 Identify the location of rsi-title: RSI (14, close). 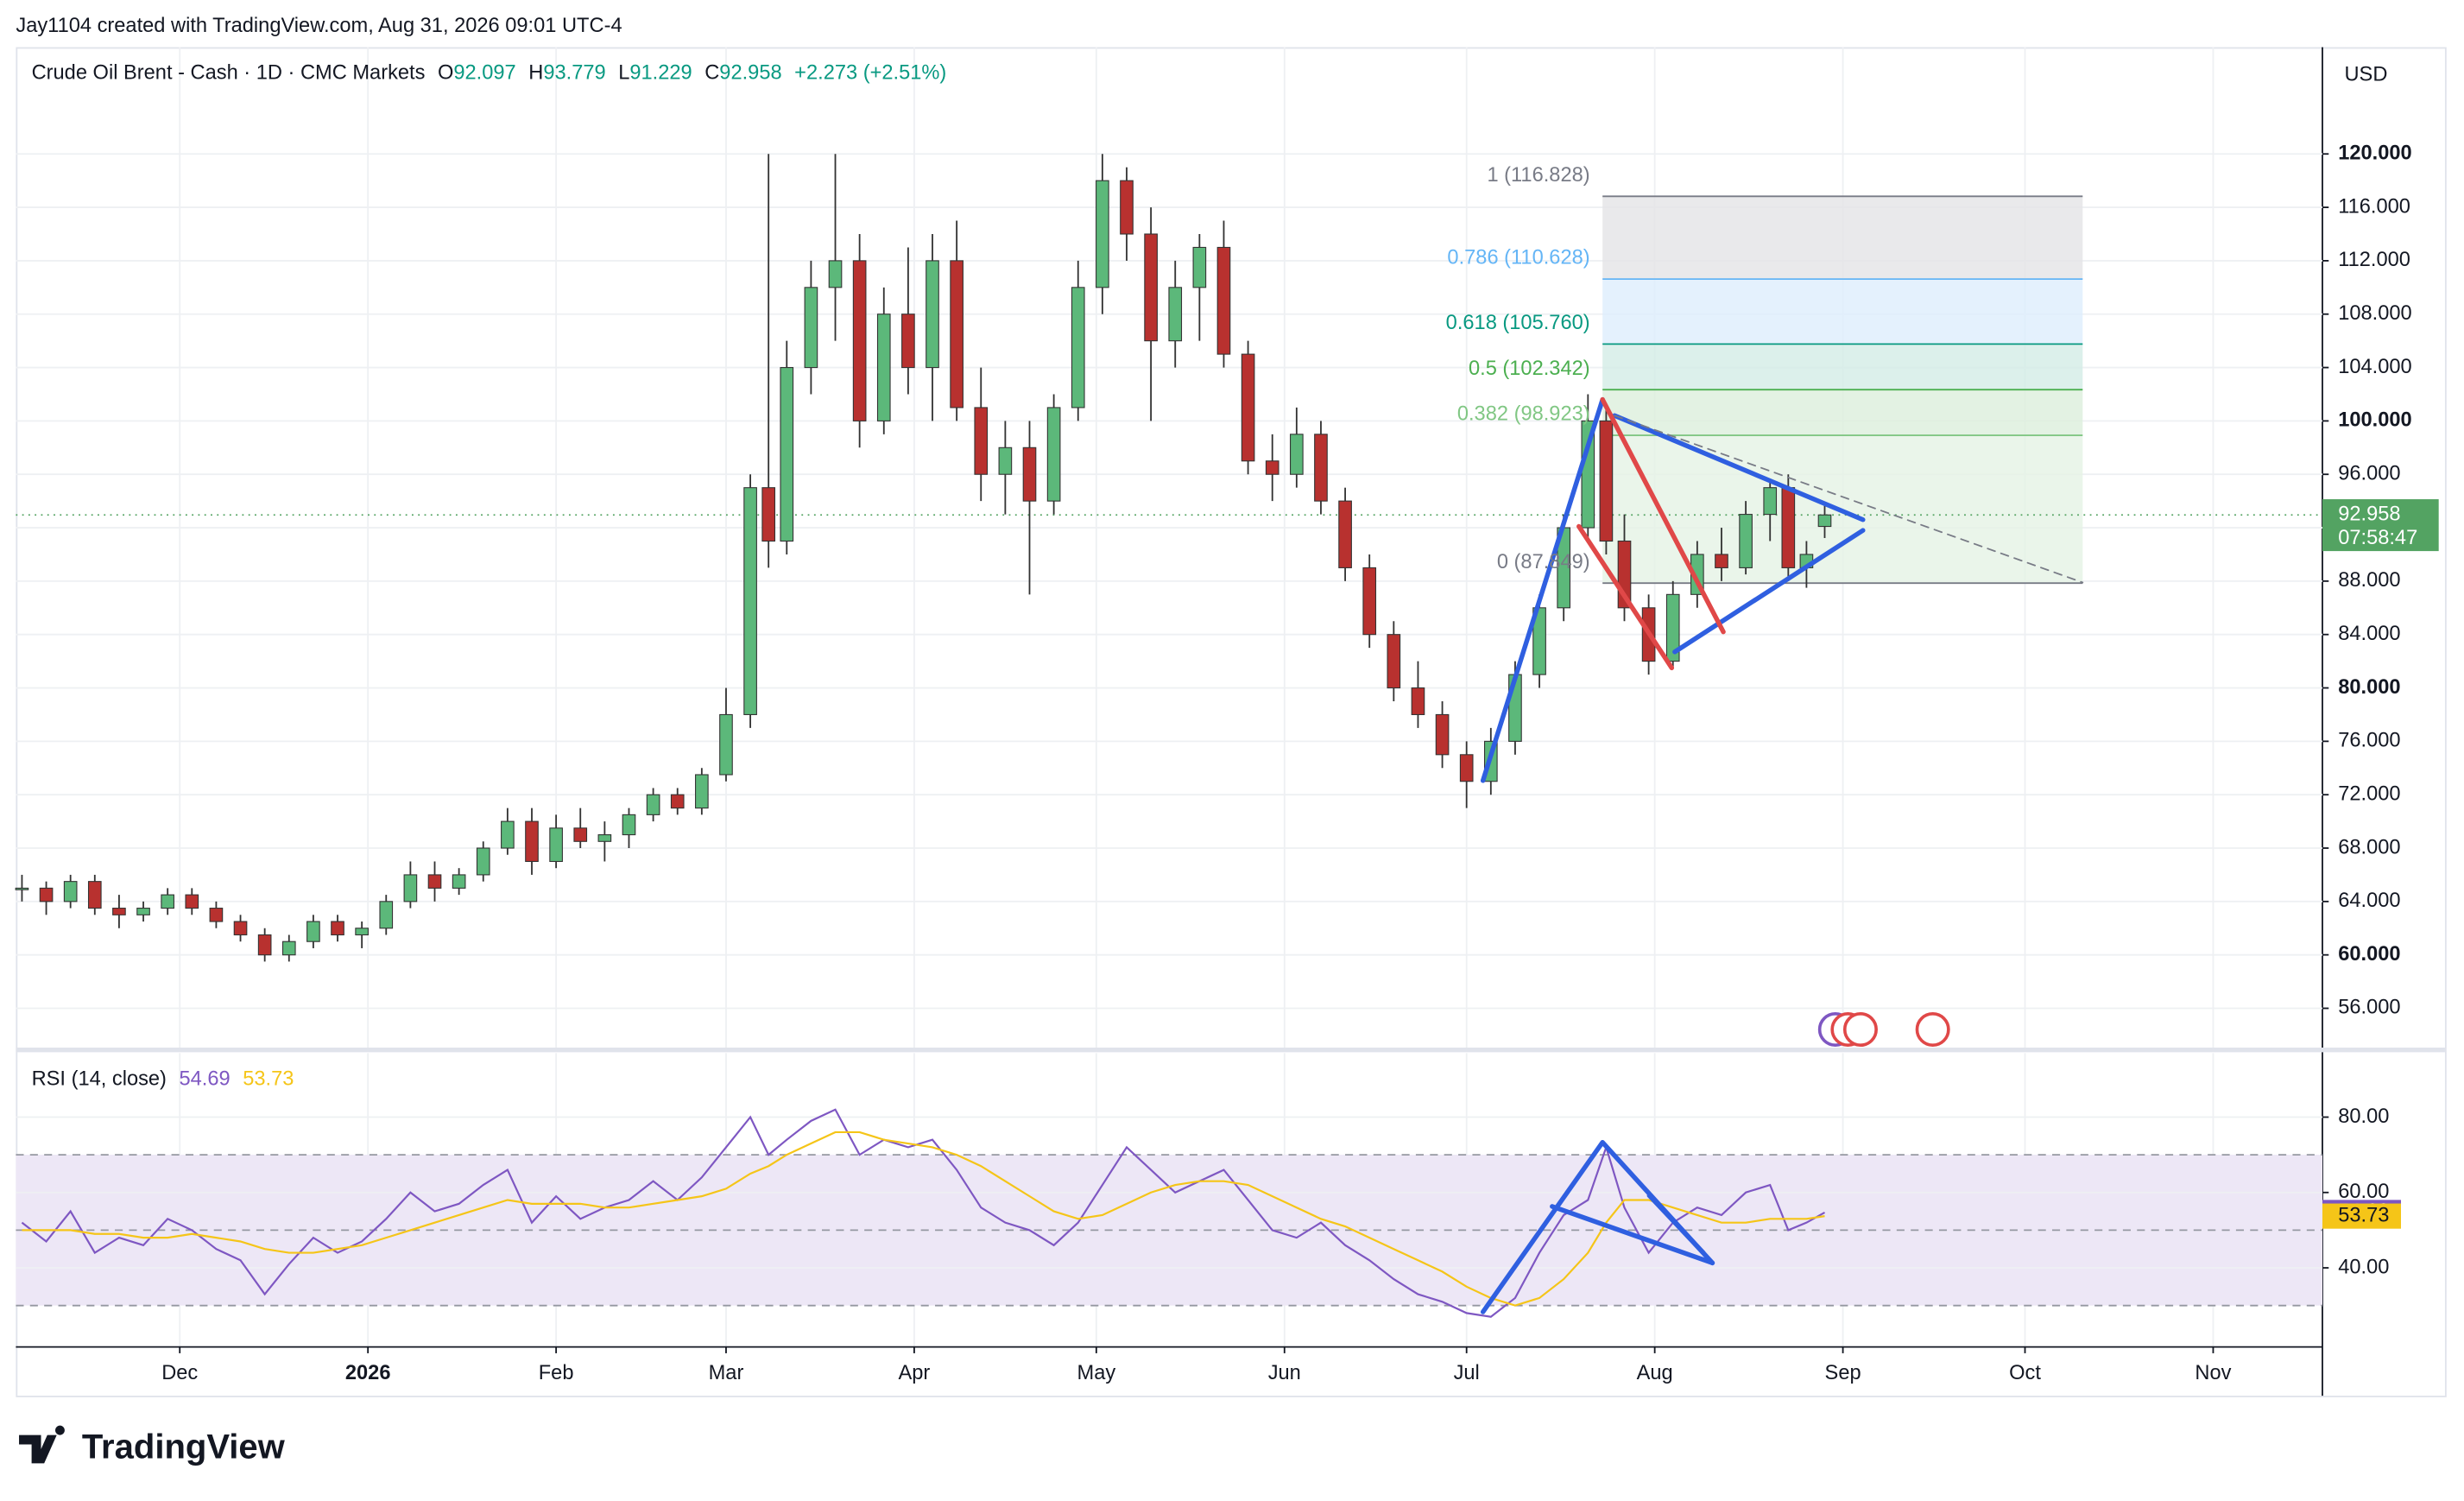
(99, 1079).